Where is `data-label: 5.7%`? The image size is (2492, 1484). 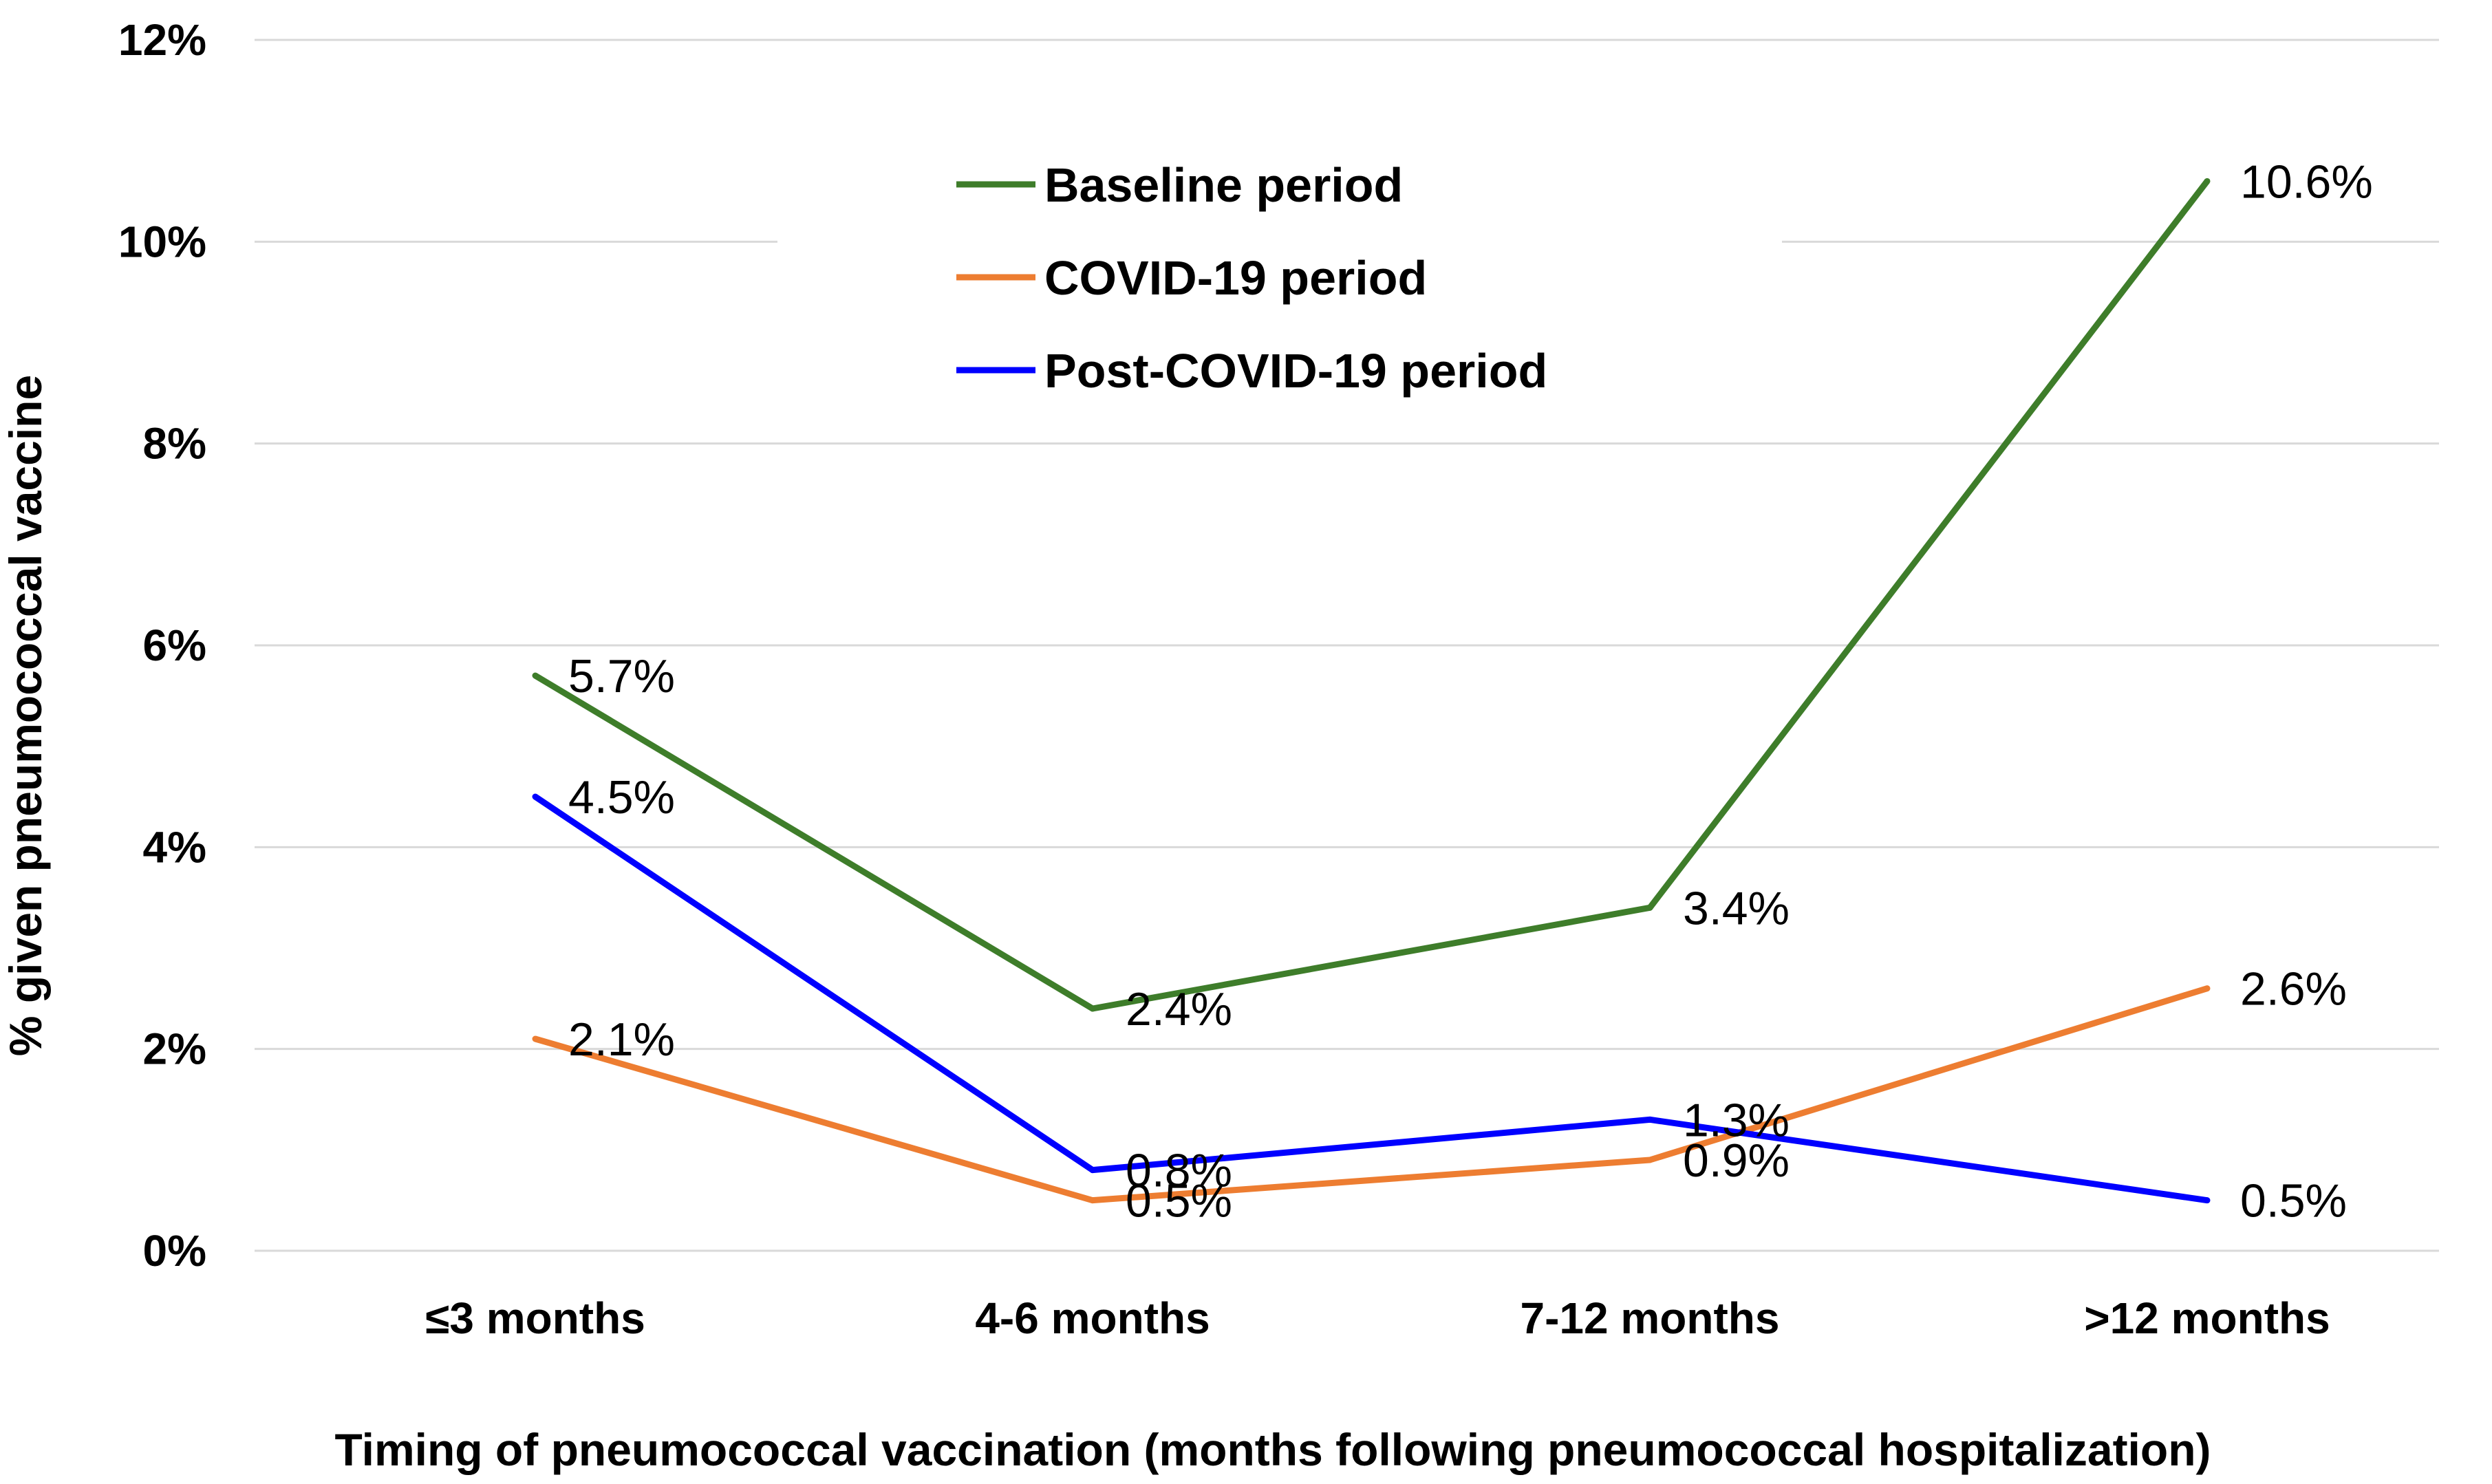
data-label: 5.7% is located at coordinates (622, 676).